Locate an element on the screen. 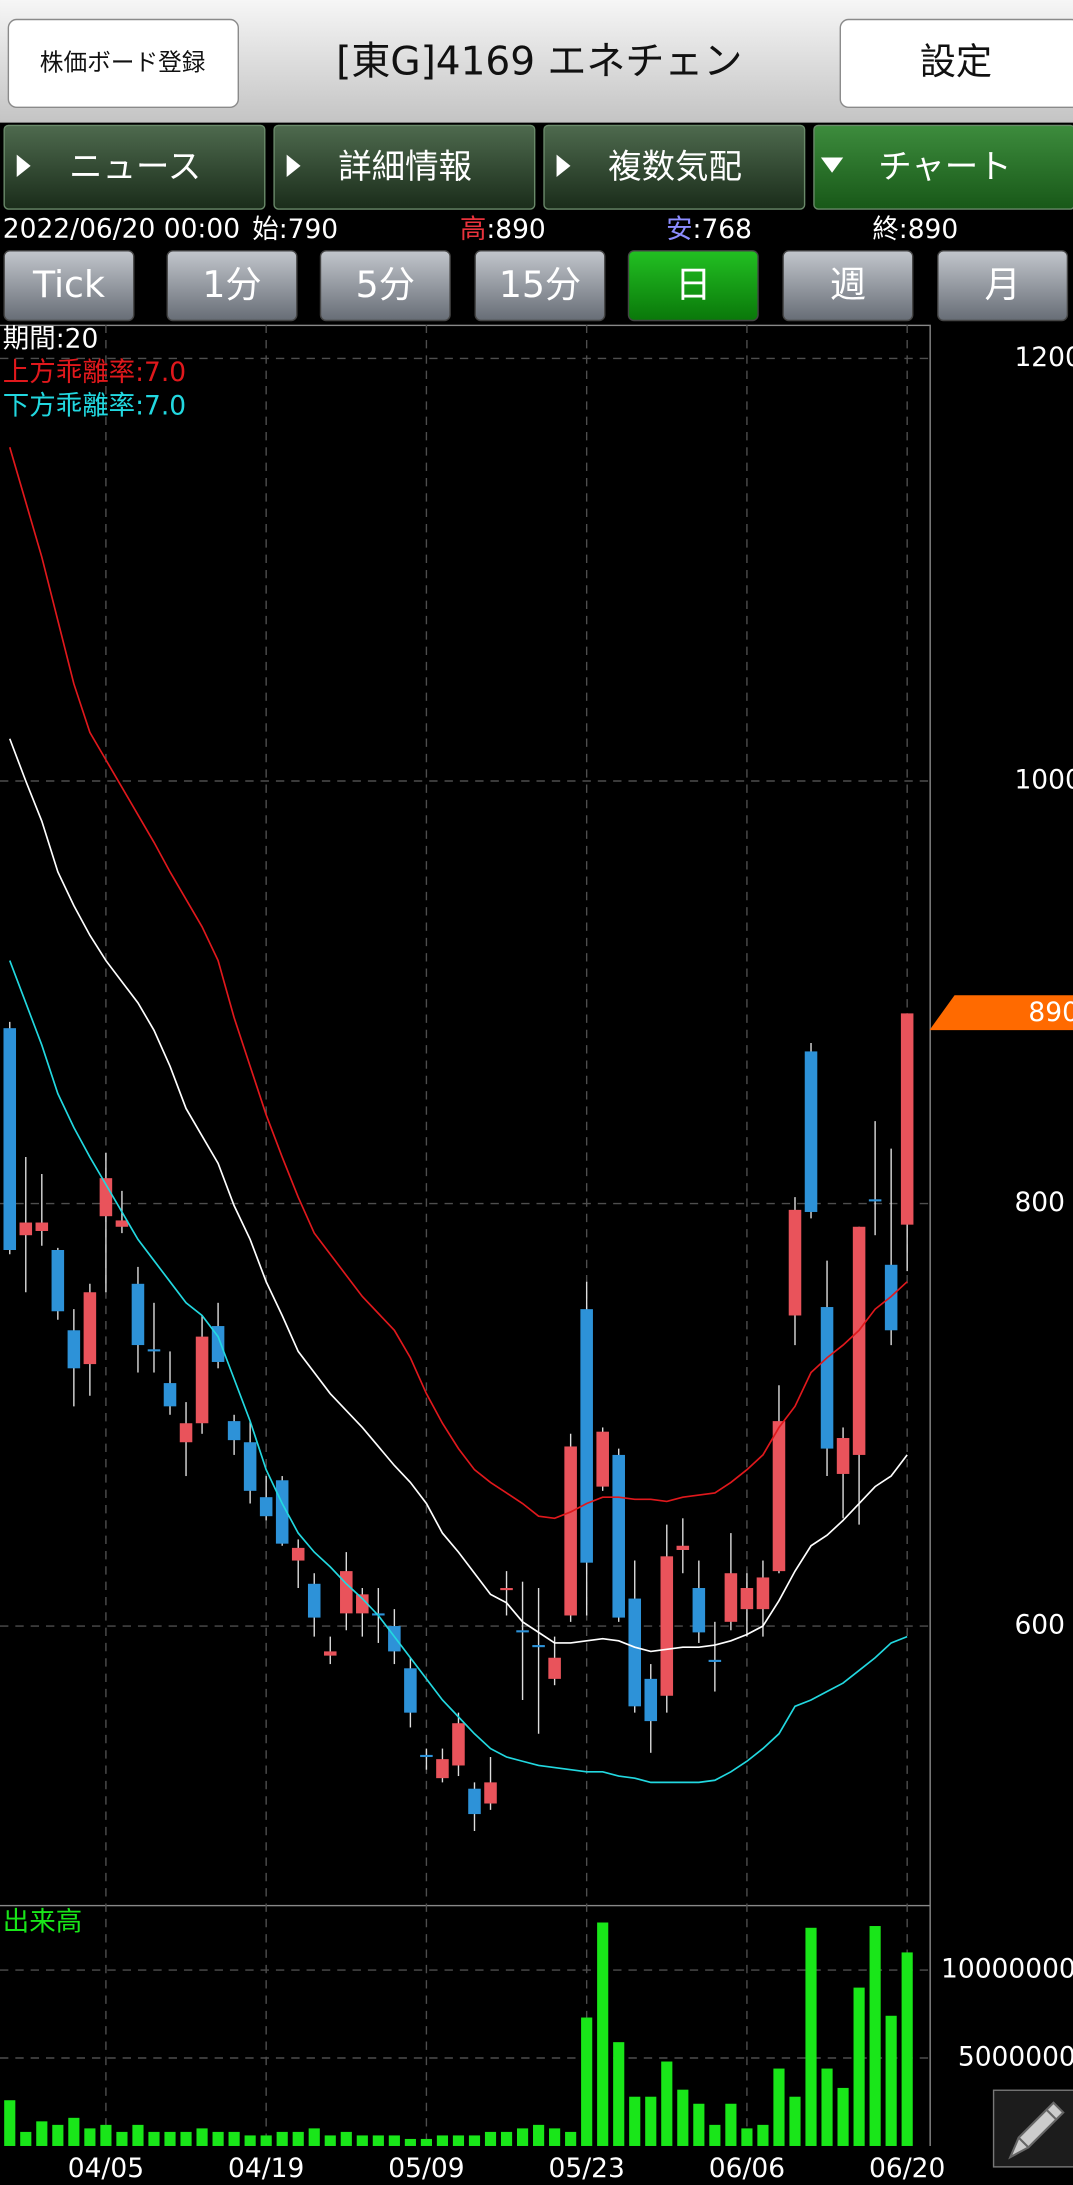 This screenshot has width=1073, height=2185. y-tick-label: 1000 is located at coordinates (1043, 780).